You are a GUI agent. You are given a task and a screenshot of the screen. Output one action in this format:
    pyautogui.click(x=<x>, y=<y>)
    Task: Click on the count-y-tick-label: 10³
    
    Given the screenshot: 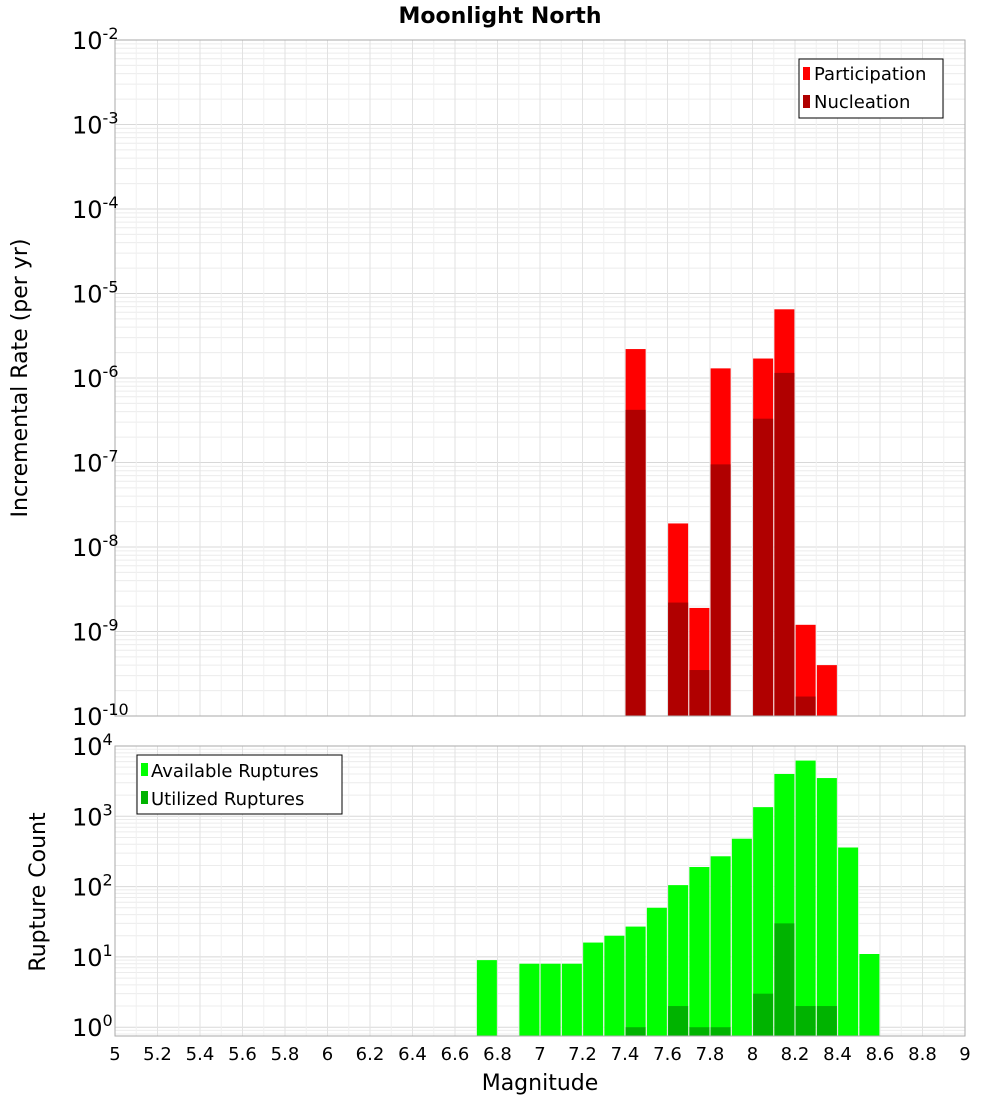 What is the action you would take?
    pyautogui.click(x=92, y=815)
    